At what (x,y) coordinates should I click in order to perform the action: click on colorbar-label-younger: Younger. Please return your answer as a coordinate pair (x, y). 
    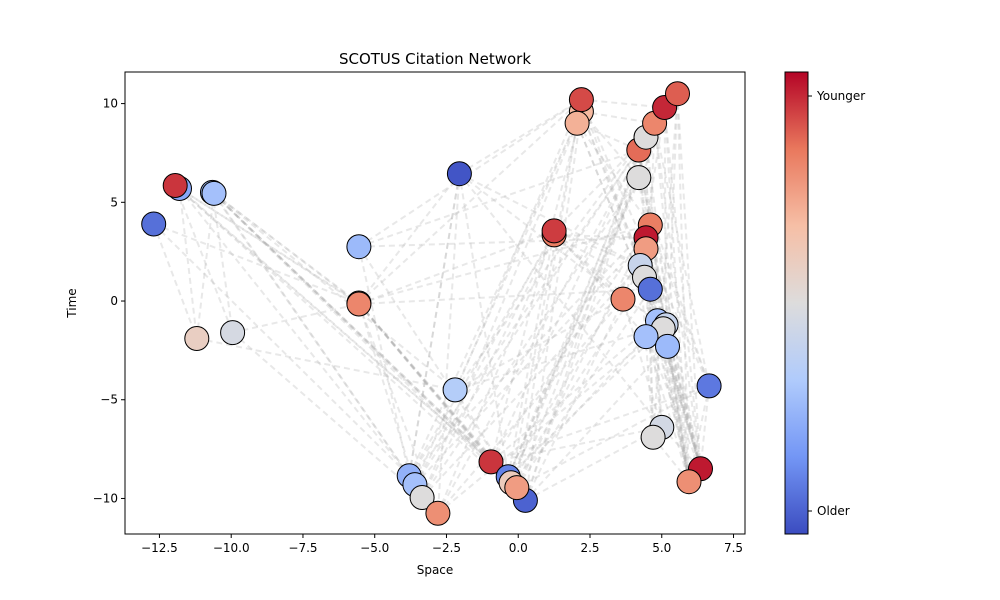
    Looking at the image, I should click on (840, 96).